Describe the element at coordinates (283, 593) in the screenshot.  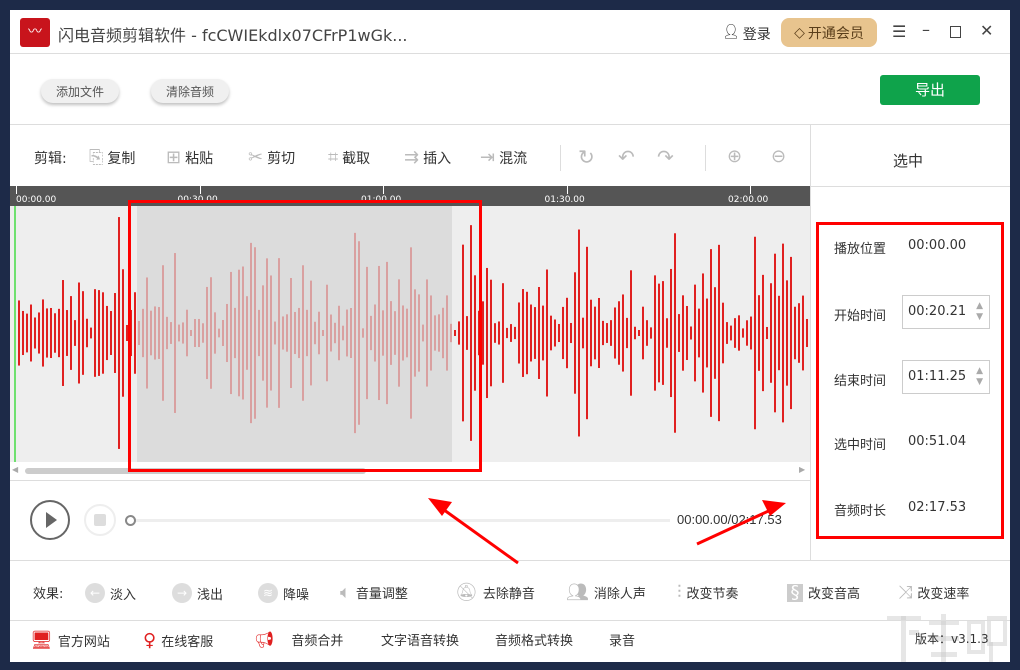
I see `effect-denoise: ≋ 降噪` at that location.